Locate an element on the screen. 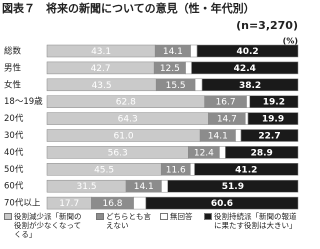 The width and height of the screenshot is (320, 249). data-label: 19.9 is located at coordinates (273, 120).